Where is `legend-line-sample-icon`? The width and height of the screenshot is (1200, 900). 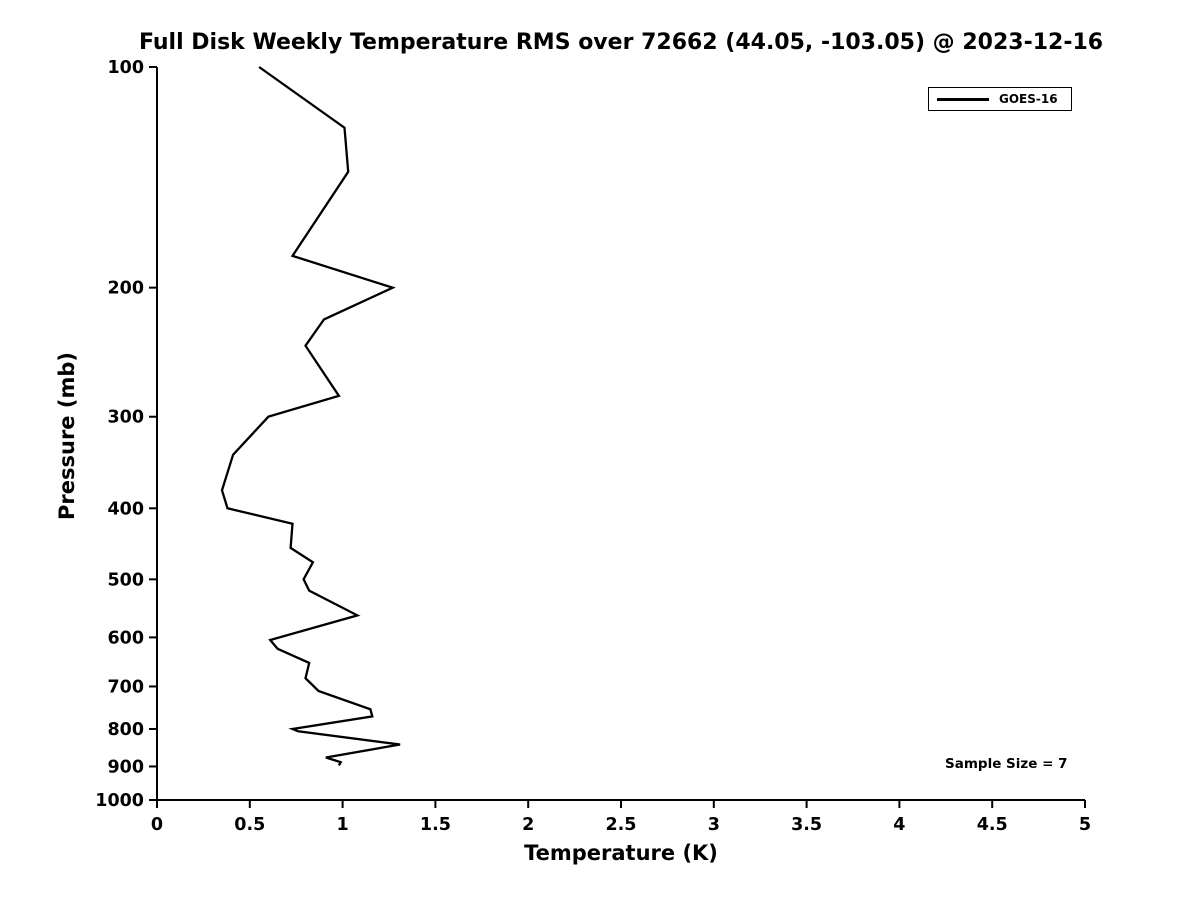
legend-line-sample-icon is located at coordinates (963, 99).